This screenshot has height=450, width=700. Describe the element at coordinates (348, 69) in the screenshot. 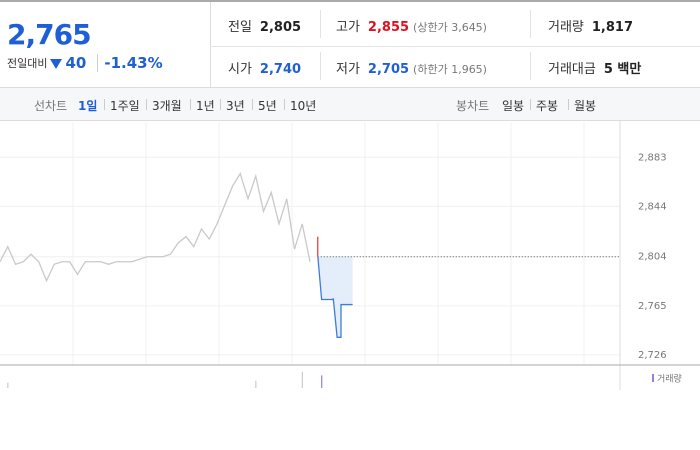

I see `stat-label: 저가` at that location.